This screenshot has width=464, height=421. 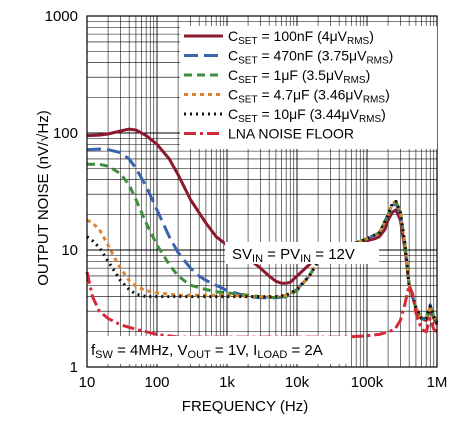 What do you see at coordinates (367, 382) in the screenshot?
I see `x-tick-label: 100k` at bounding box center [367, 382].